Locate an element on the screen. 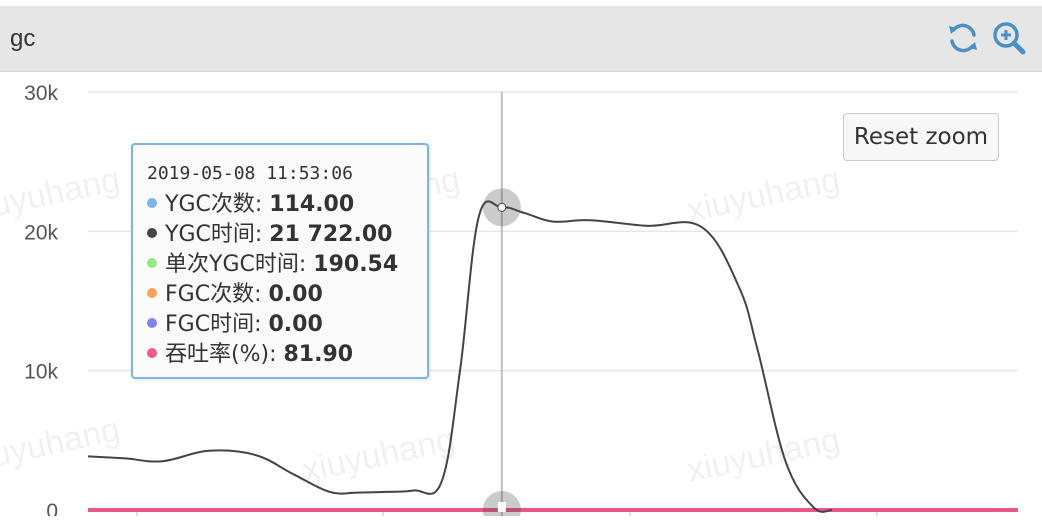 The width and height of the screenshot is (1042, 521). tooltip-row: 吞吐率(%): 81.90 is located at coordinates (287, 355).